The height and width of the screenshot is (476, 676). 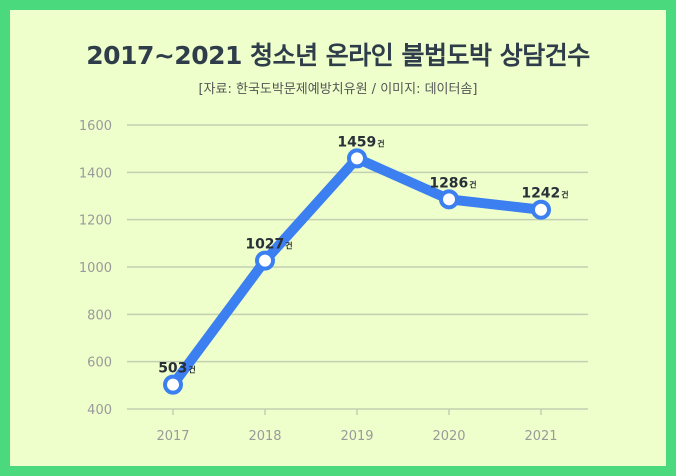 What do you see at coordinates (99, 363) in the screenshot?
I see `y-tick-label: 600` at bounding box center [99, 363].